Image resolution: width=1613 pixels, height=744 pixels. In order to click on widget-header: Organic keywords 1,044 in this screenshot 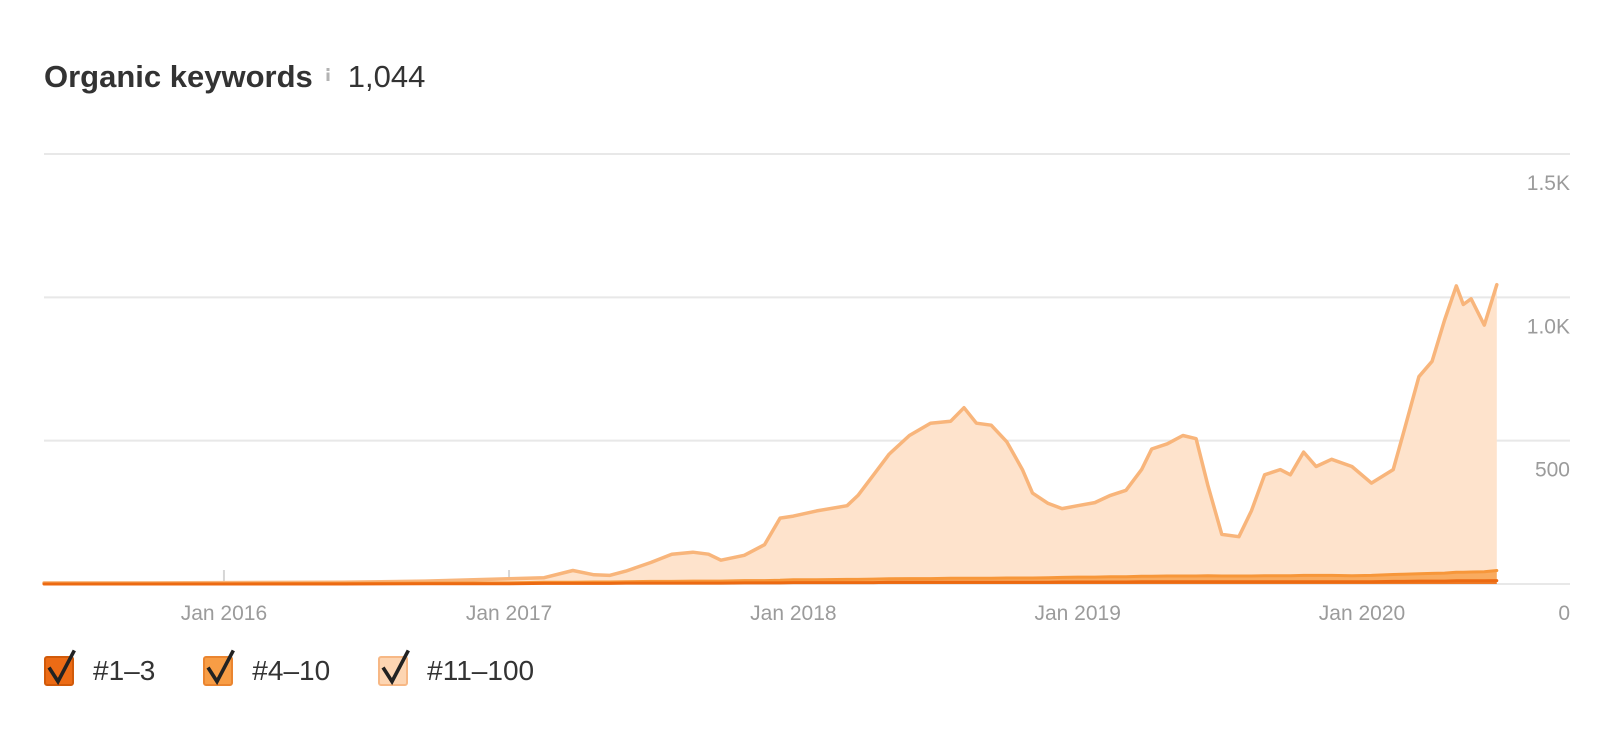, I will do `click(234, 77)`.